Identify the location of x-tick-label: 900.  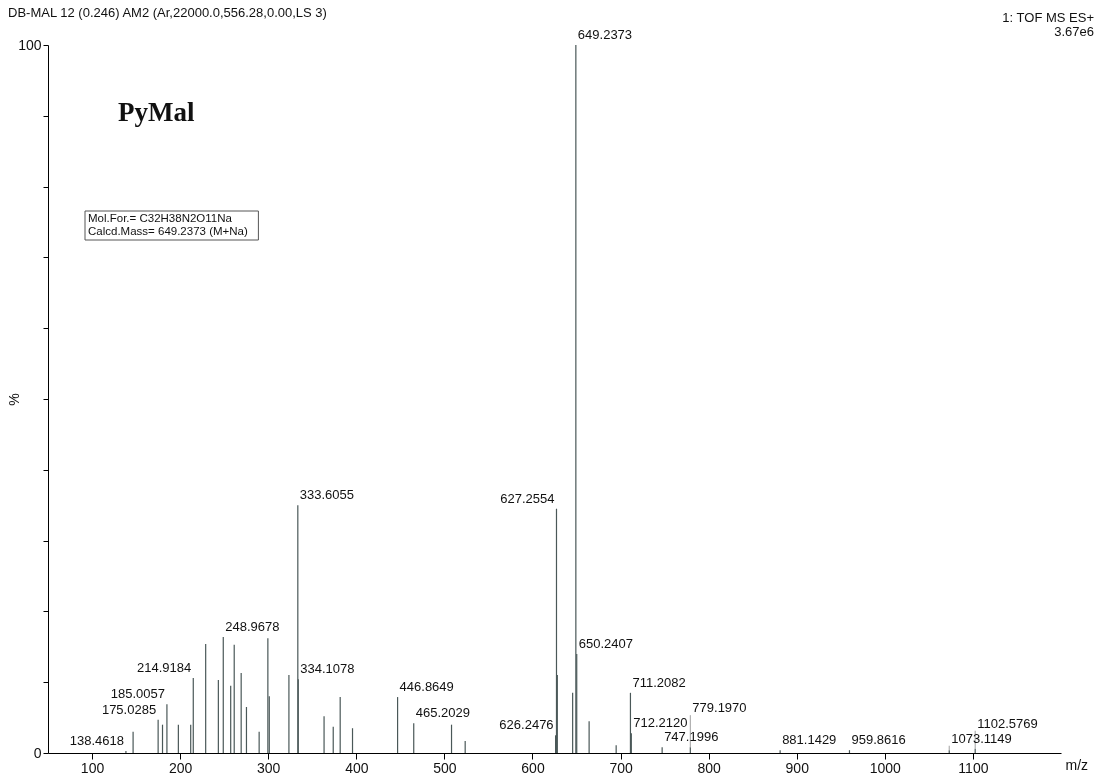
(797, 767).